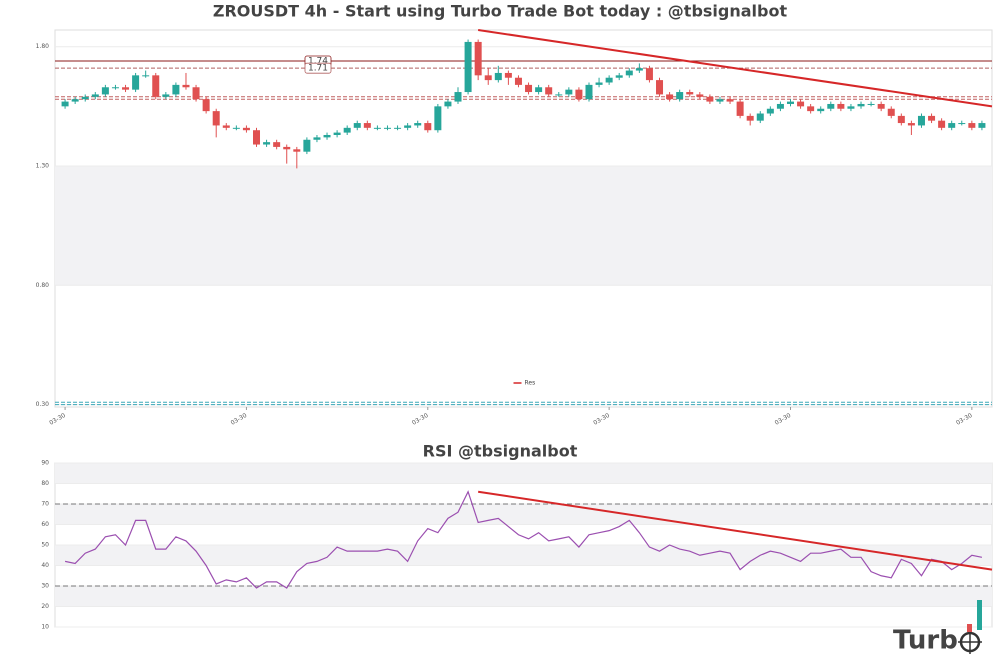  I want to click on y-tick-label: 0.80, so click(43, 285).